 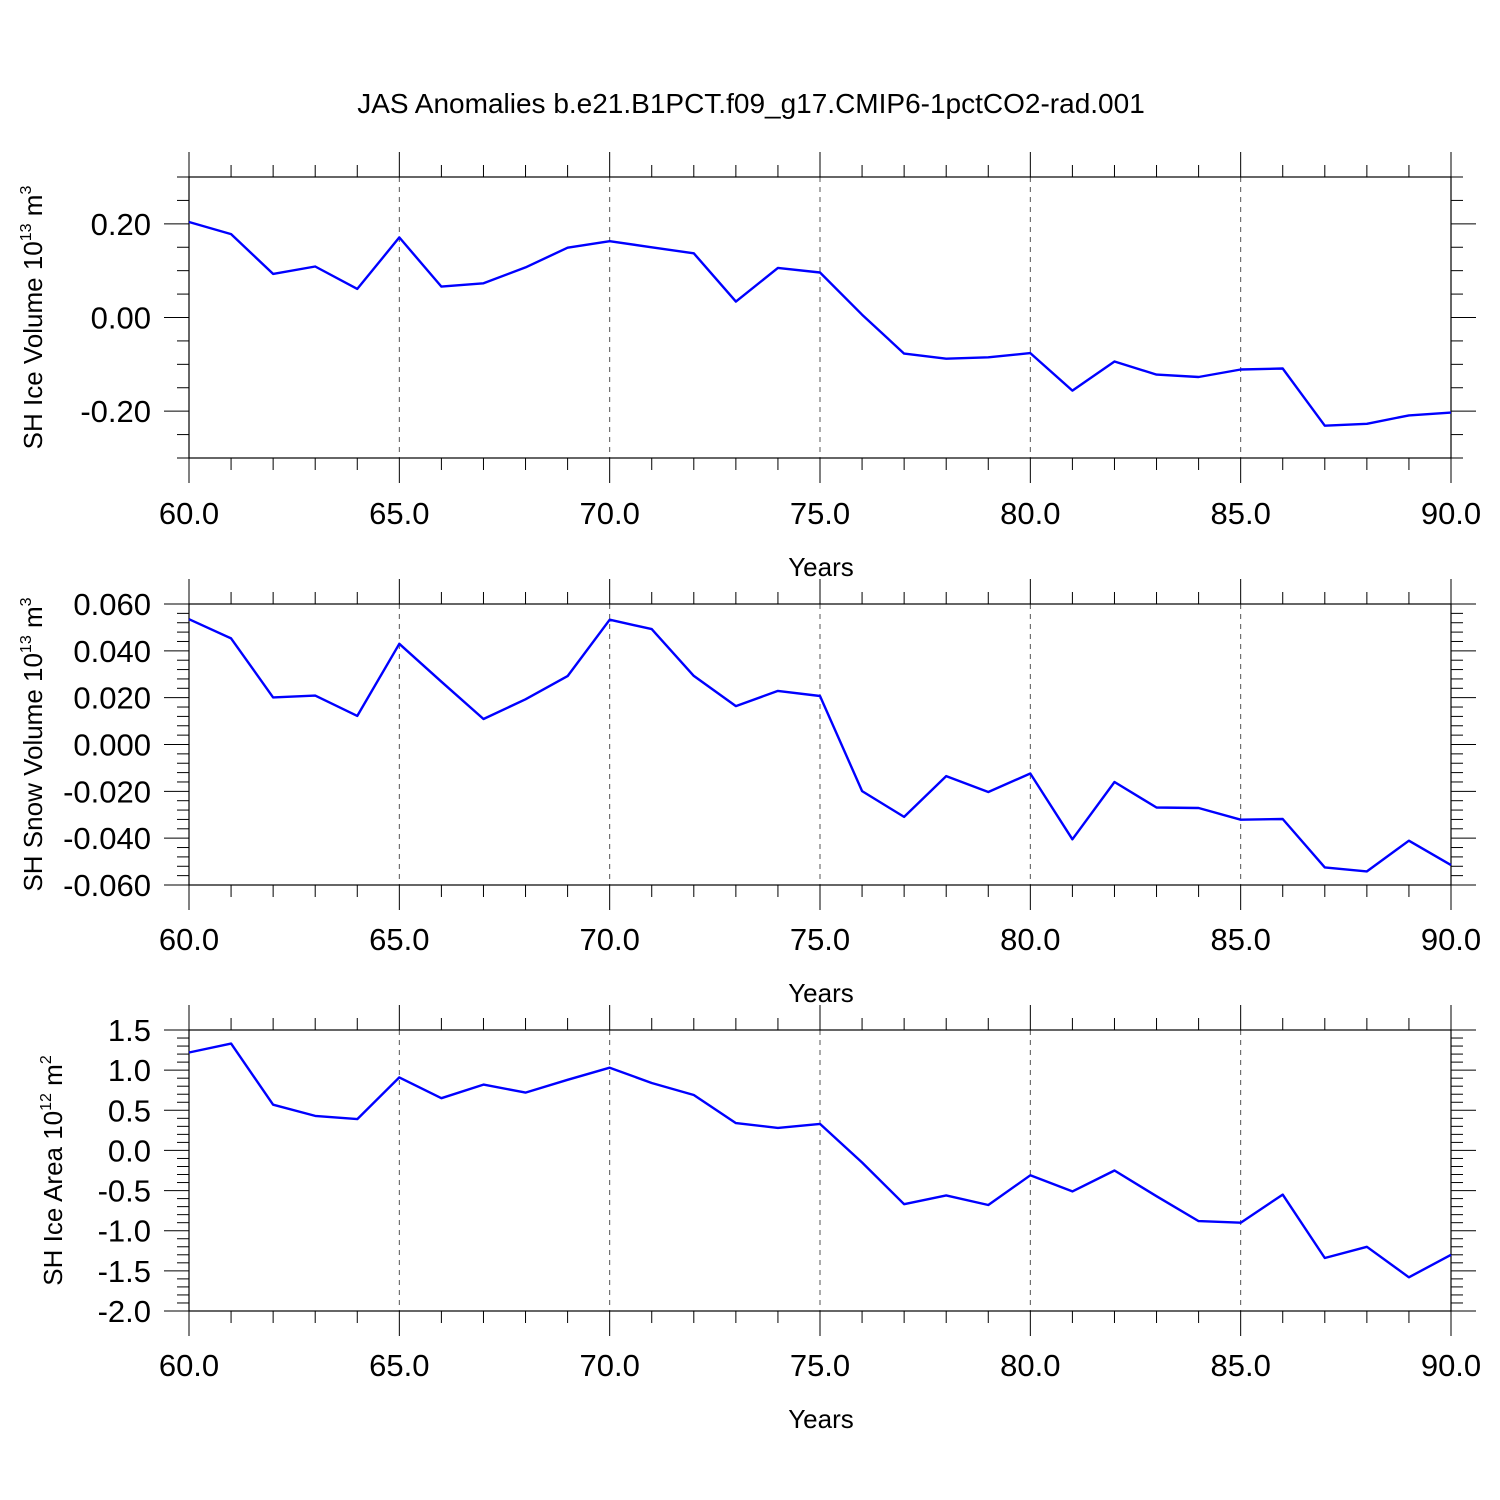 What do you see at coordinates (115, 411) in the screenshot?
I see `y-tick-label: -0.20` at bounding box center [115, 411].